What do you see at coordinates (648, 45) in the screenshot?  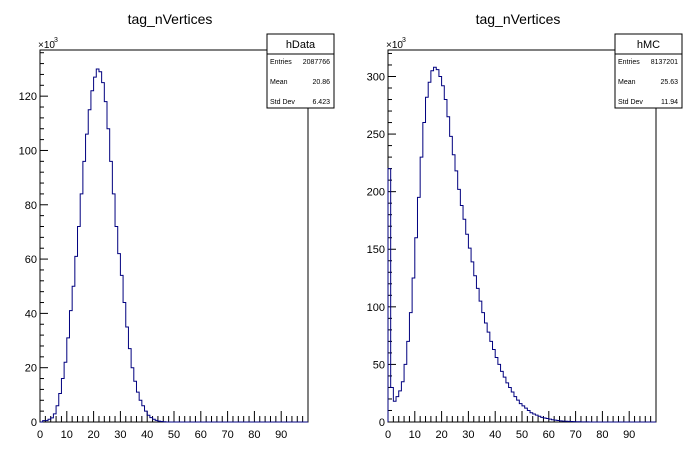 I see `right-stats-name: hMC` at bounding box center [648, 45].